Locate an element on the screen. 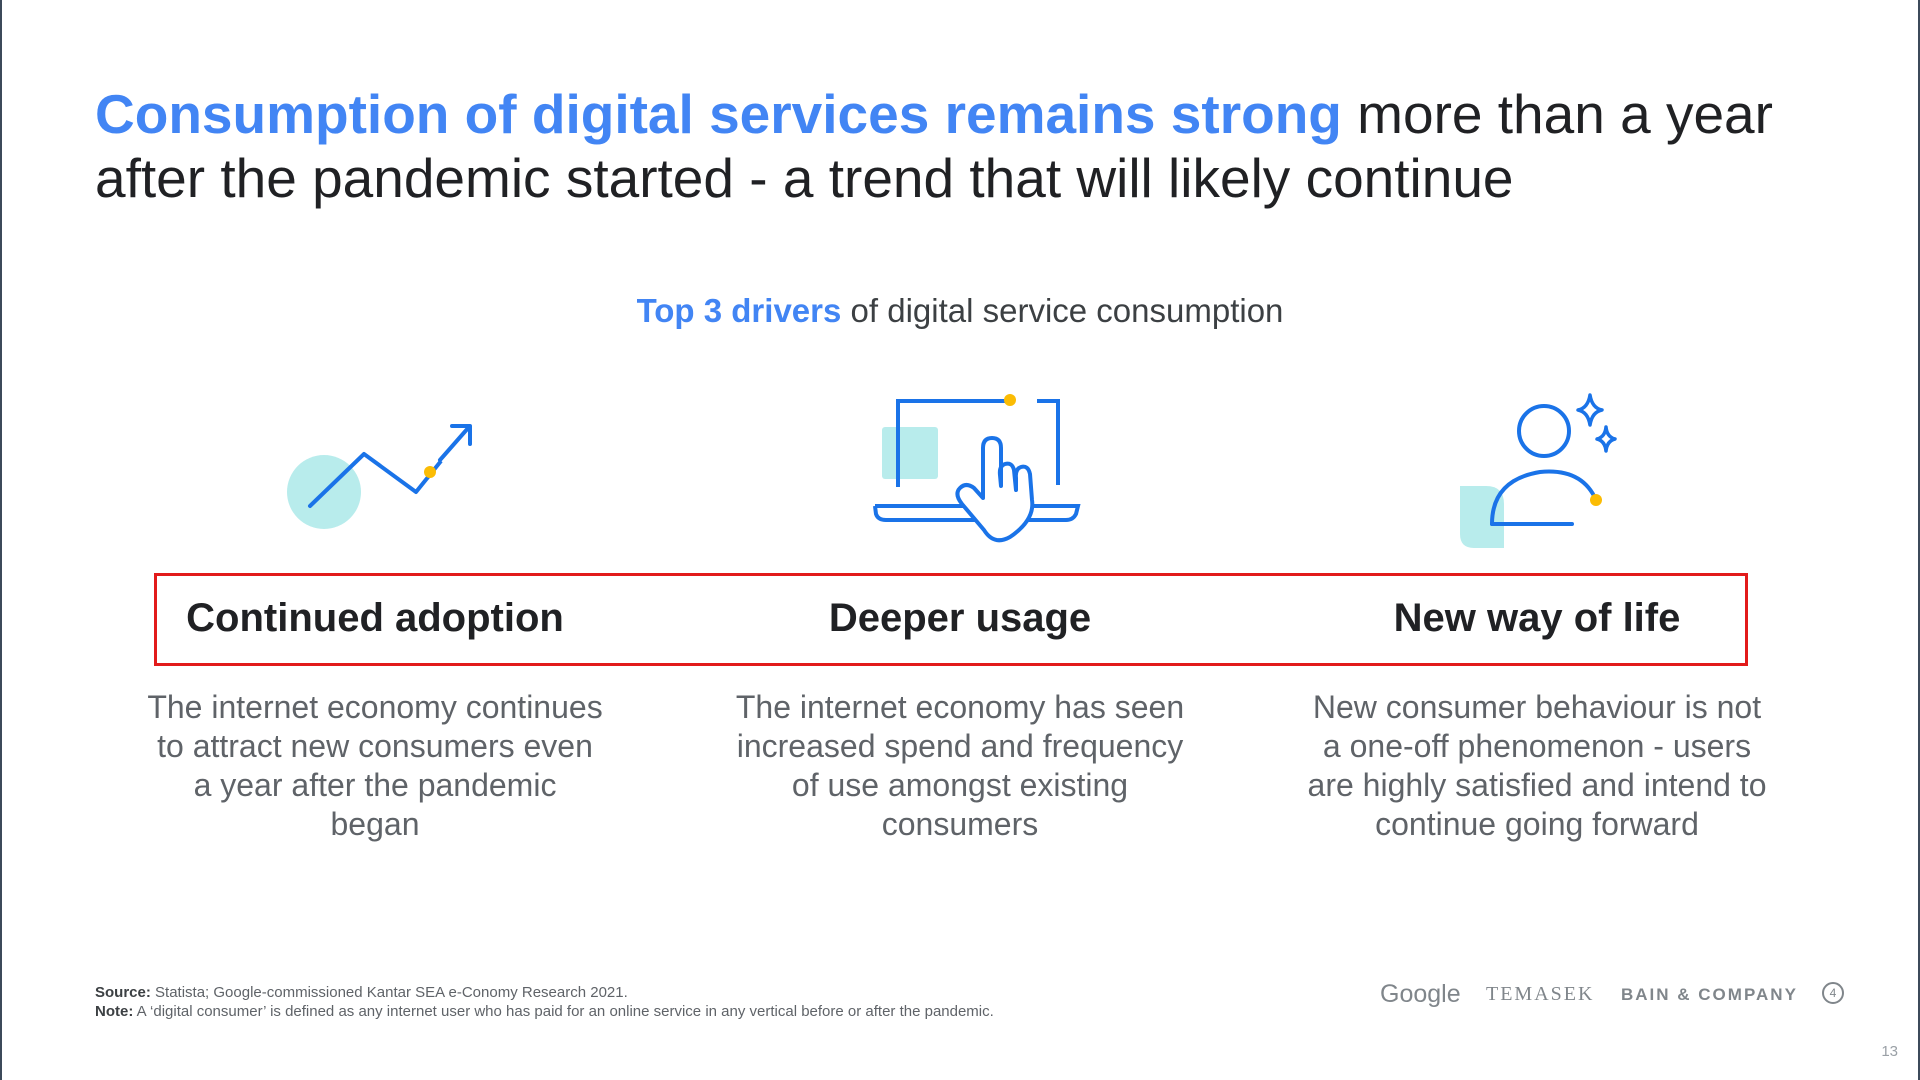  trend-up-icon is located at coordinates (380, 475).